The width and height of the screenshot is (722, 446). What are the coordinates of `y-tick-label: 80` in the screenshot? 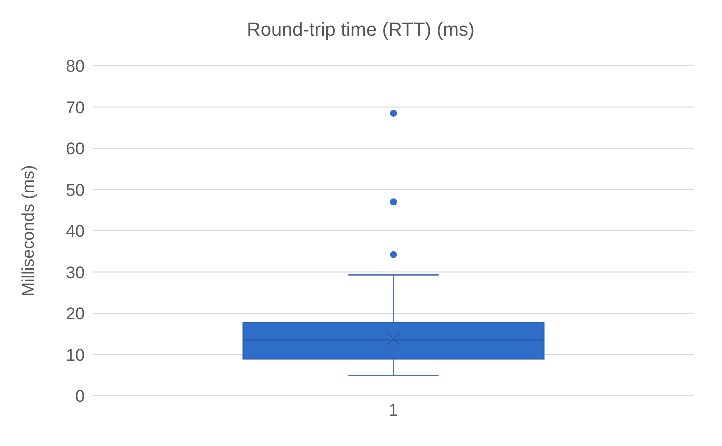 It's located at (75, 66).